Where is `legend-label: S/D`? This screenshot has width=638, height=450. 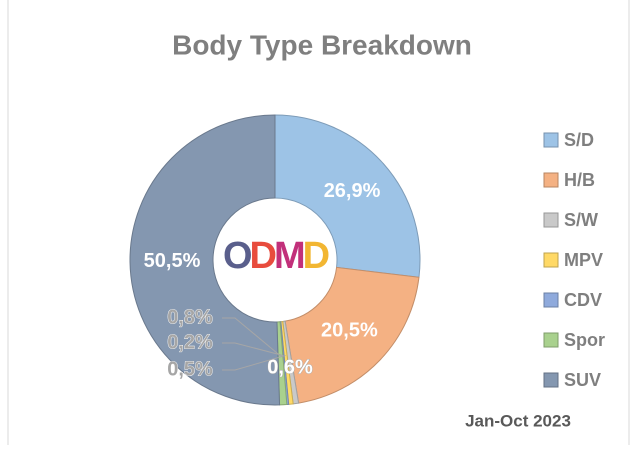
legend-label: S/D is located at coordinates (579, 140).